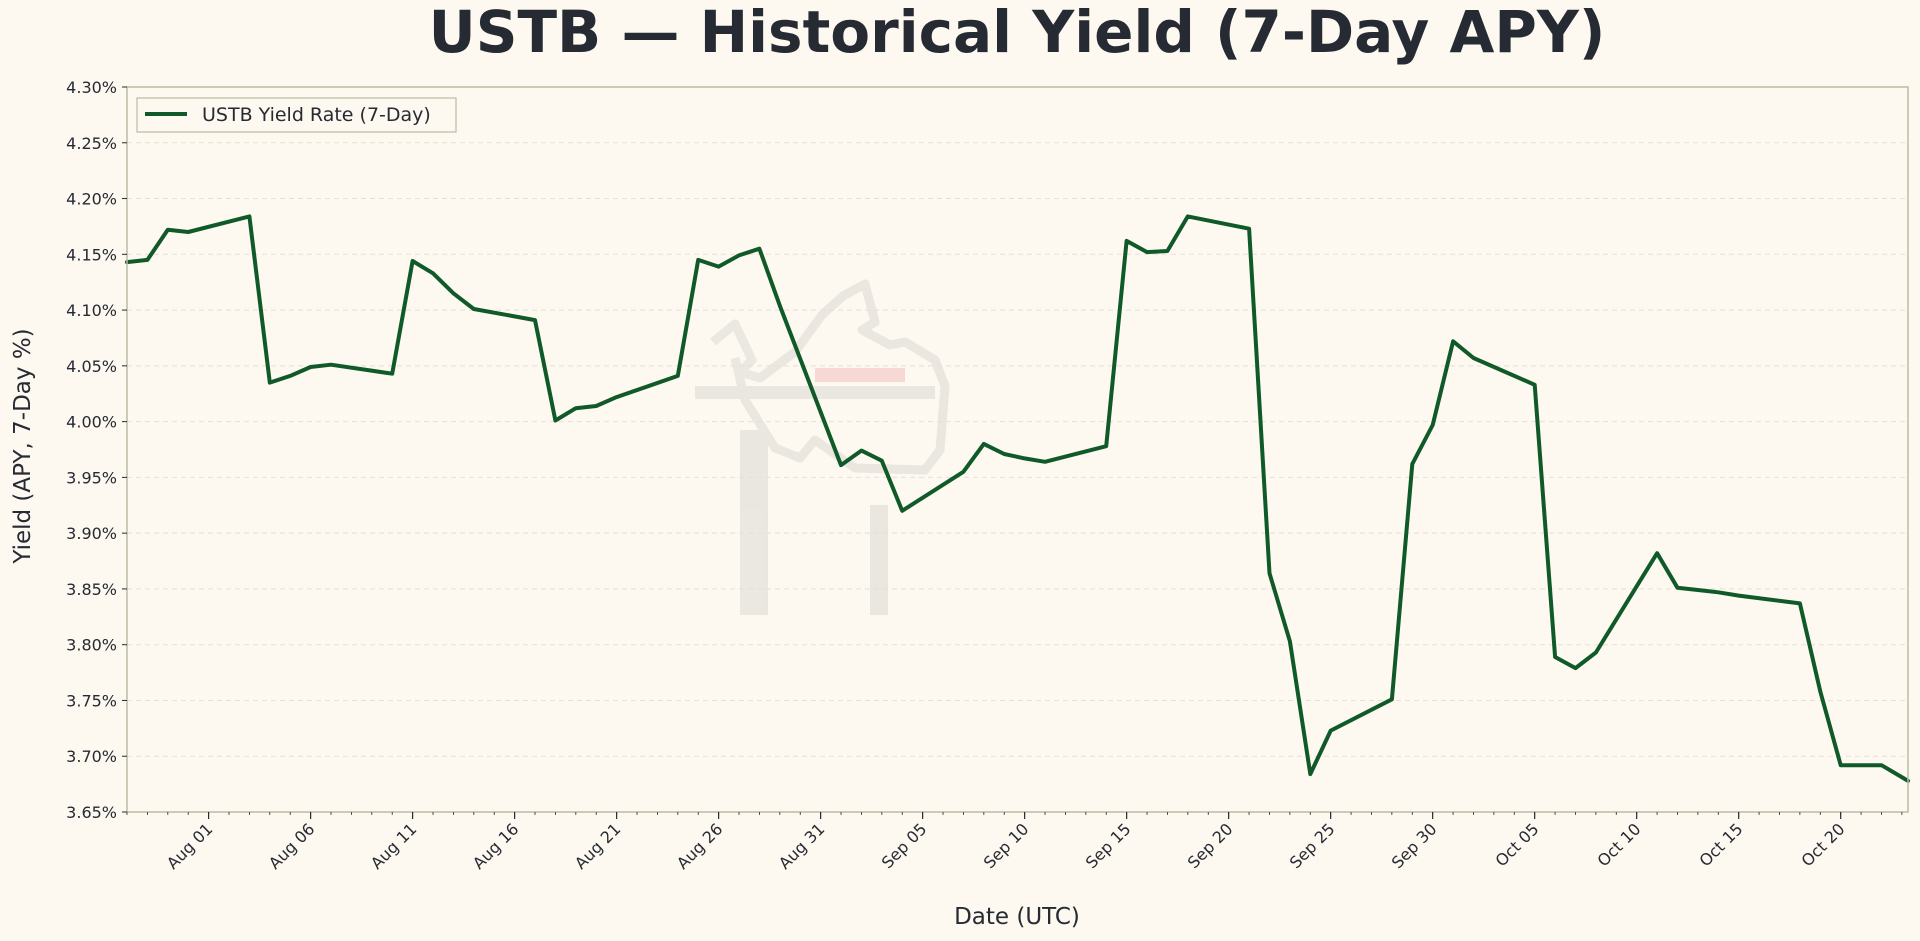  I want to click on y-tick-label: 4.25%, so click(91, 143).